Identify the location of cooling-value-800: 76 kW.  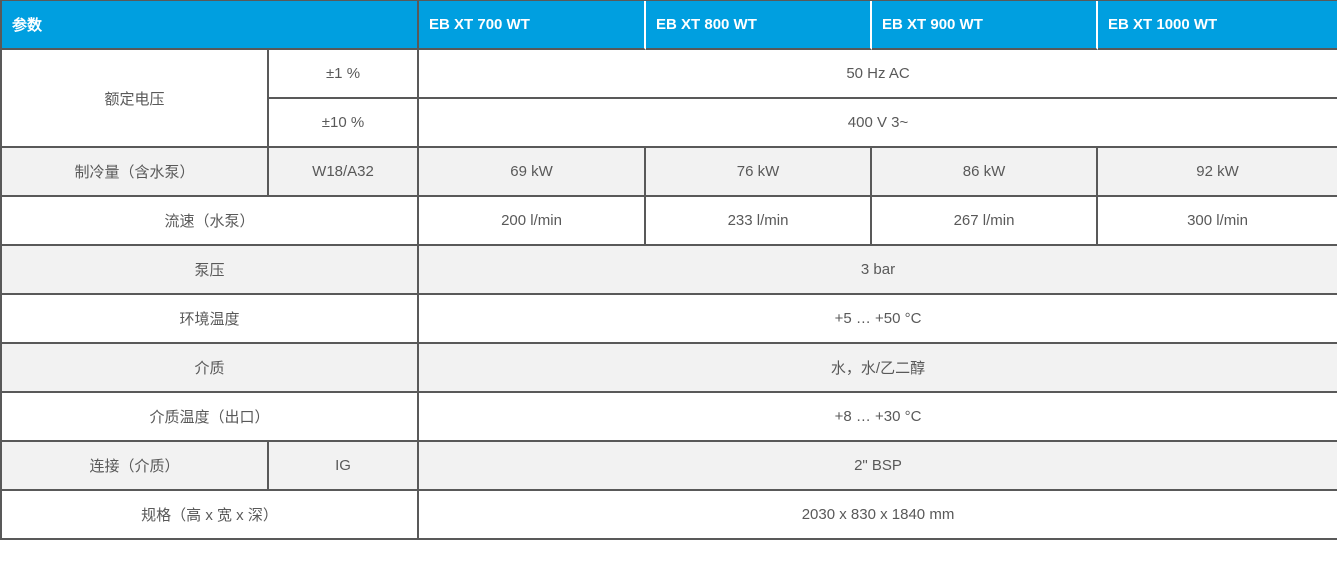
(759, 172).